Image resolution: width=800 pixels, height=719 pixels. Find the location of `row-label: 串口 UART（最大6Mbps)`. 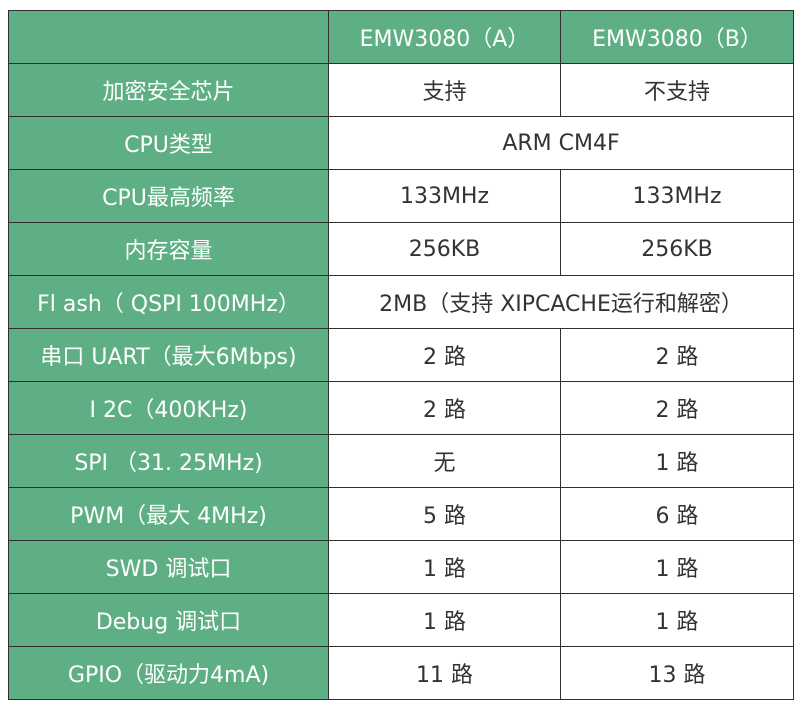

row-label: 串口 UART（最大6Mbps) is located at coordinates (168, 355).